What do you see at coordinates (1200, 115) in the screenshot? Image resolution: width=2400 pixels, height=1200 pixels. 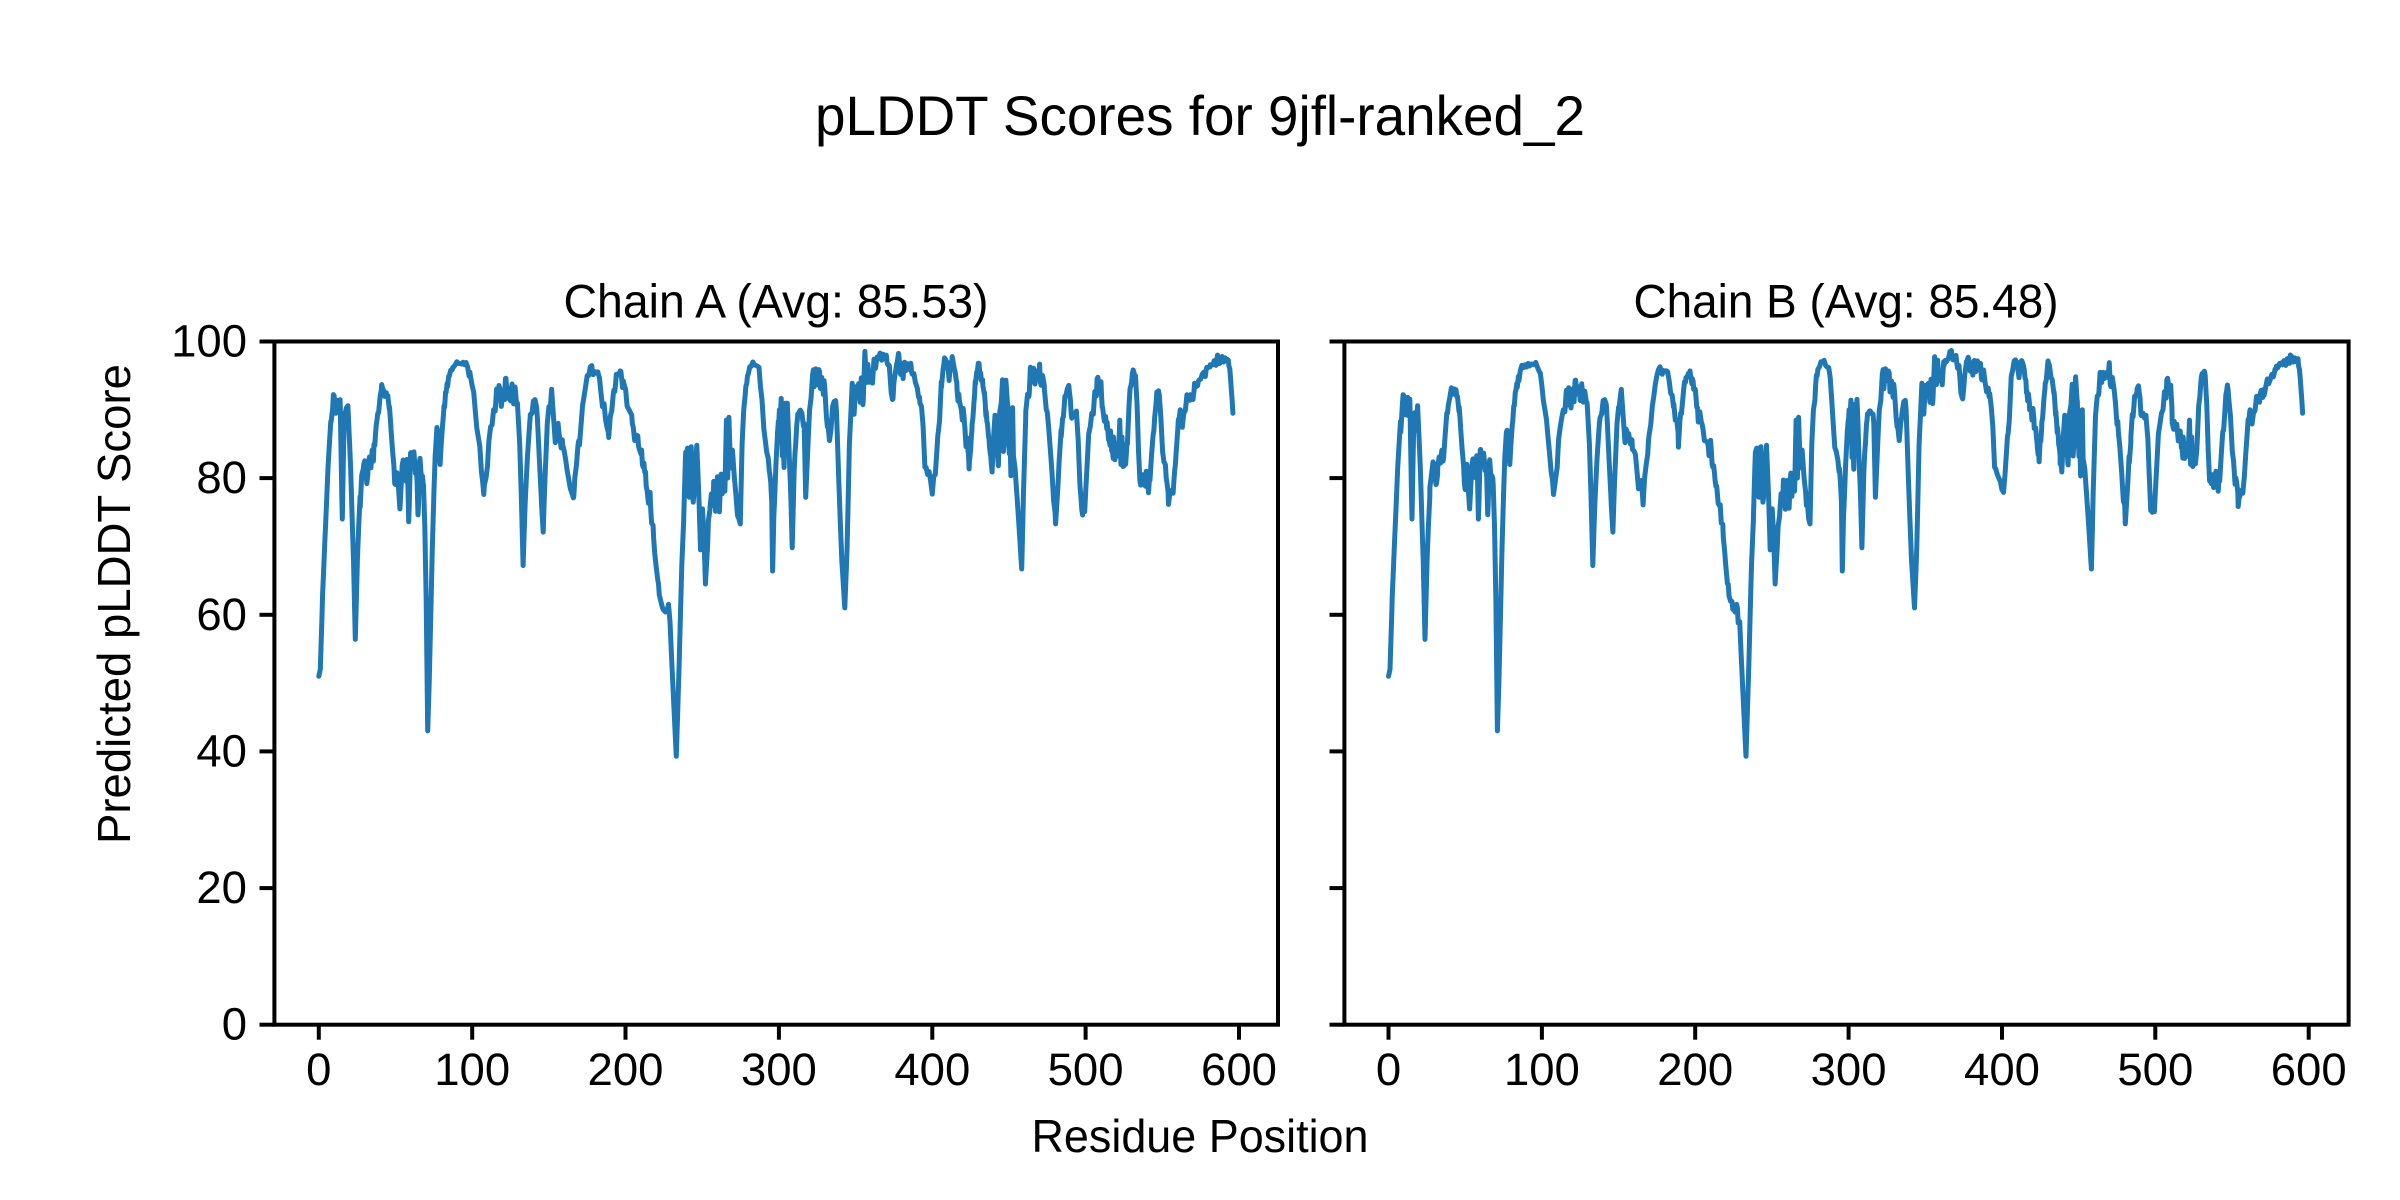 I see `svg-text: pLDDT Scores for 9jfl-ranked_2` at bounding box center [1200, 115].